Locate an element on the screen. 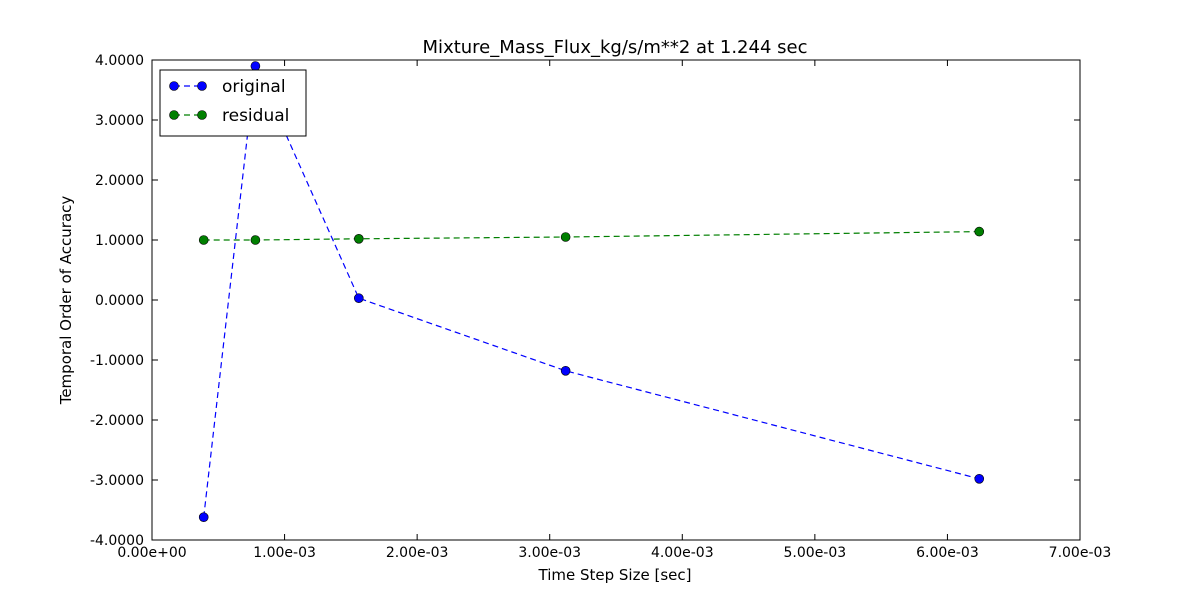 The image size is (1200, 604). y-tick-label: 2.0000 is located at coordinates (119, 181).